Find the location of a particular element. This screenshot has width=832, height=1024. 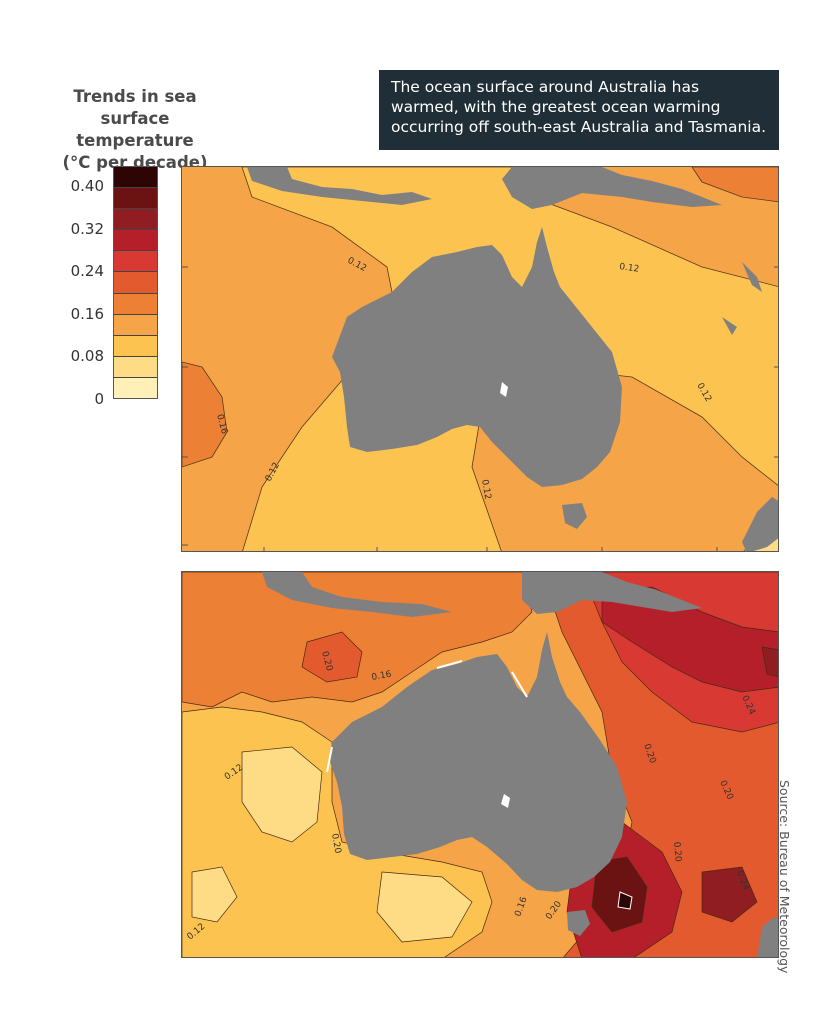

legend-title-line-3: (°C per decade) is located at coordinates (135, 162).